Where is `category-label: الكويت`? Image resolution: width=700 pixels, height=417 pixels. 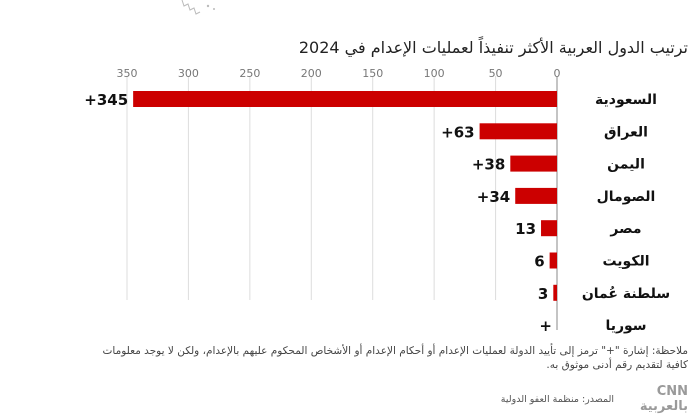
category-label: الكويت is located at coordinates (625, 262).